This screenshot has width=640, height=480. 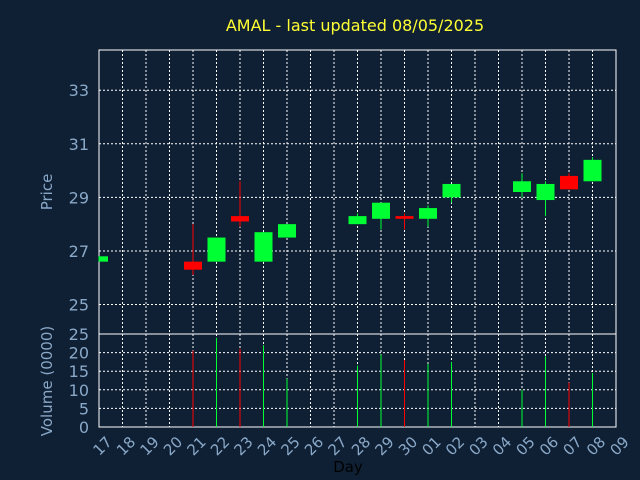 What do you see at coordinates (47, 381) in the screenshot?
I see `volume-axis-label: Volume (0000)` at bounding box center [47, 381].